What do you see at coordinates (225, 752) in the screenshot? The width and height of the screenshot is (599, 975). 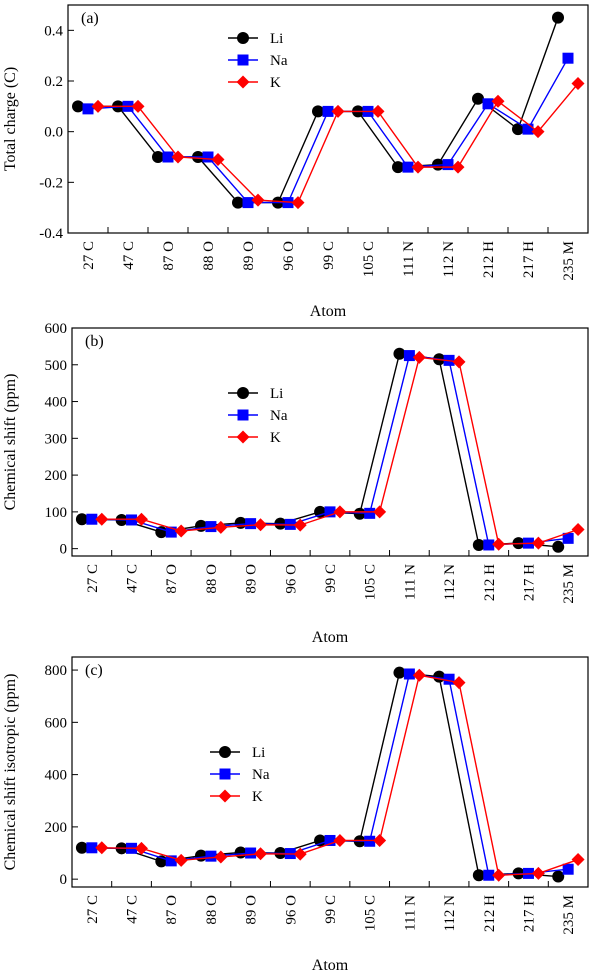 I see `legend-marker-li` at bounding box center [225, 752].